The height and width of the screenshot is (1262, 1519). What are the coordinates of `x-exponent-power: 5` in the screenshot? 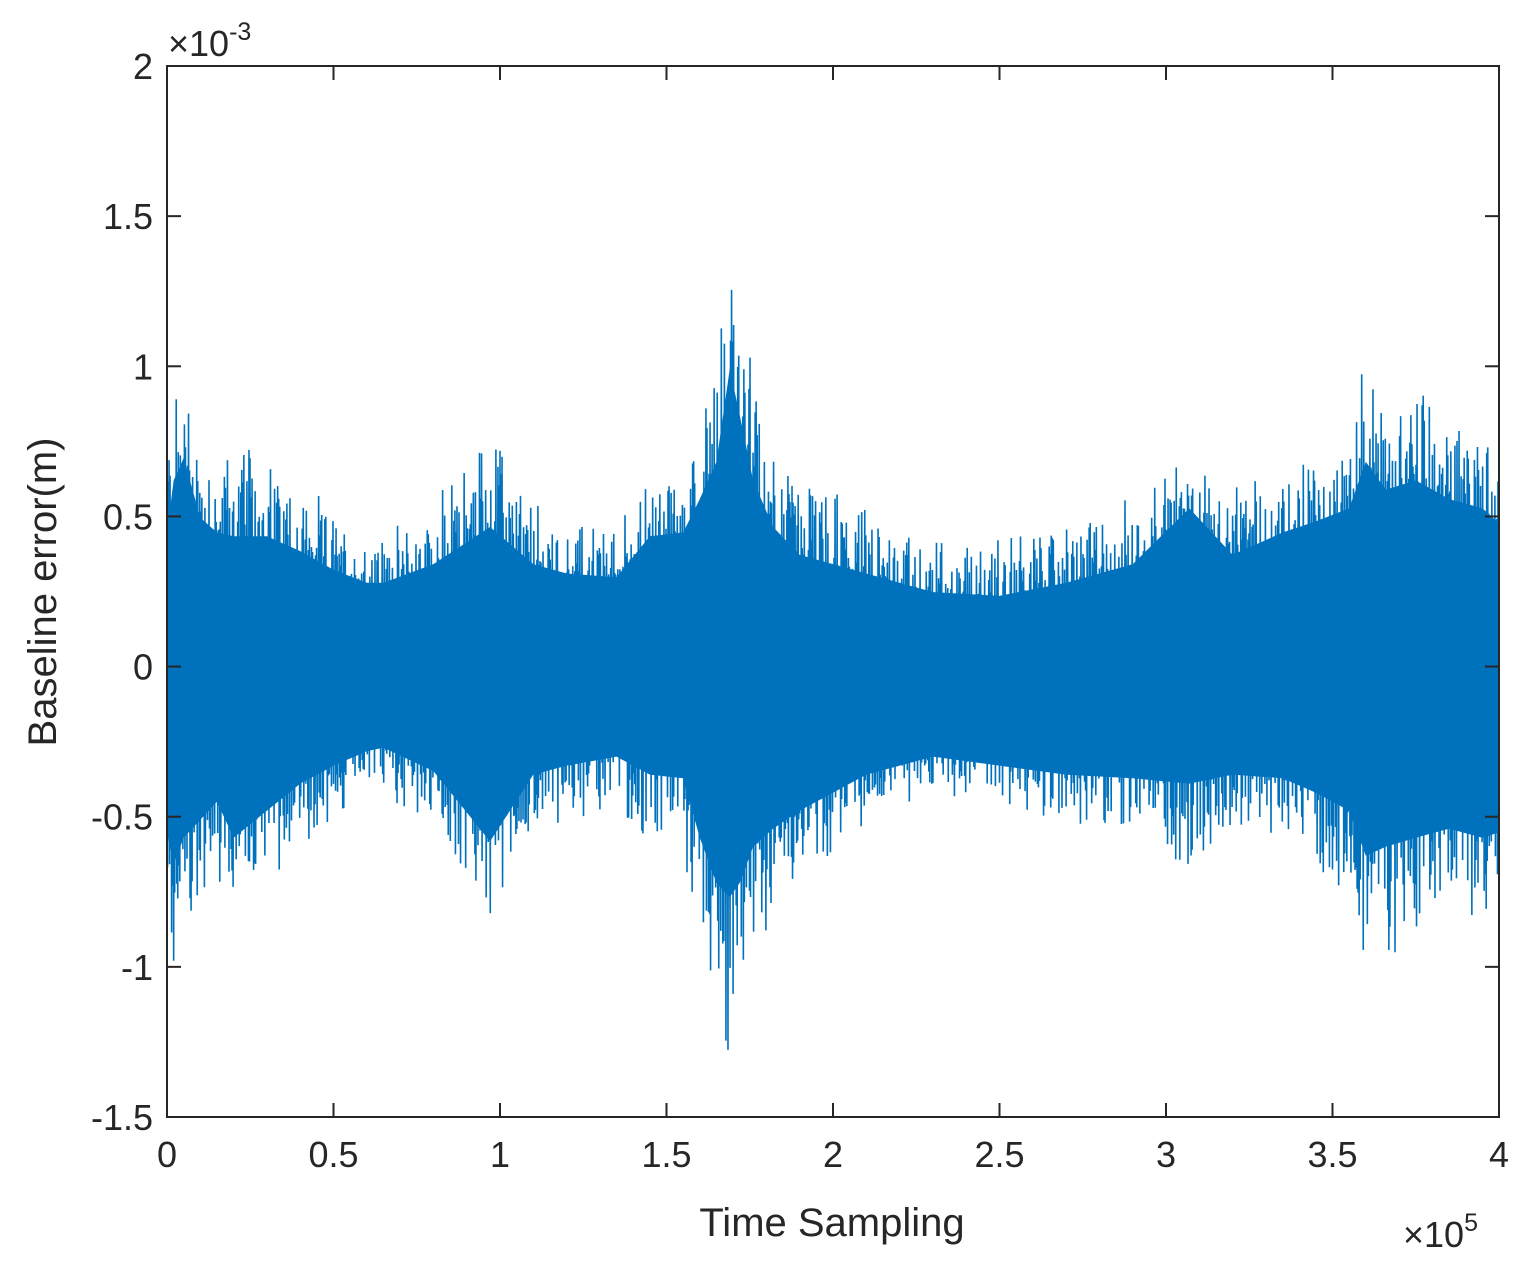 It's located at (1471, 1223).